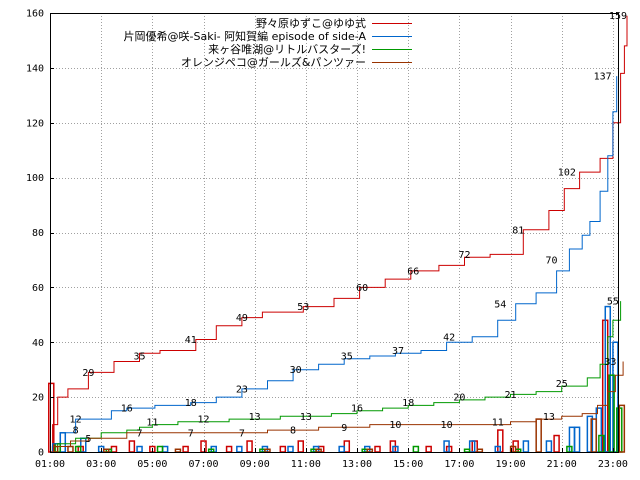  What do you see at coordinates (127, 409) in the screenshot?
I see `data-label-series-2: 16` at bounding box center [127, 409].